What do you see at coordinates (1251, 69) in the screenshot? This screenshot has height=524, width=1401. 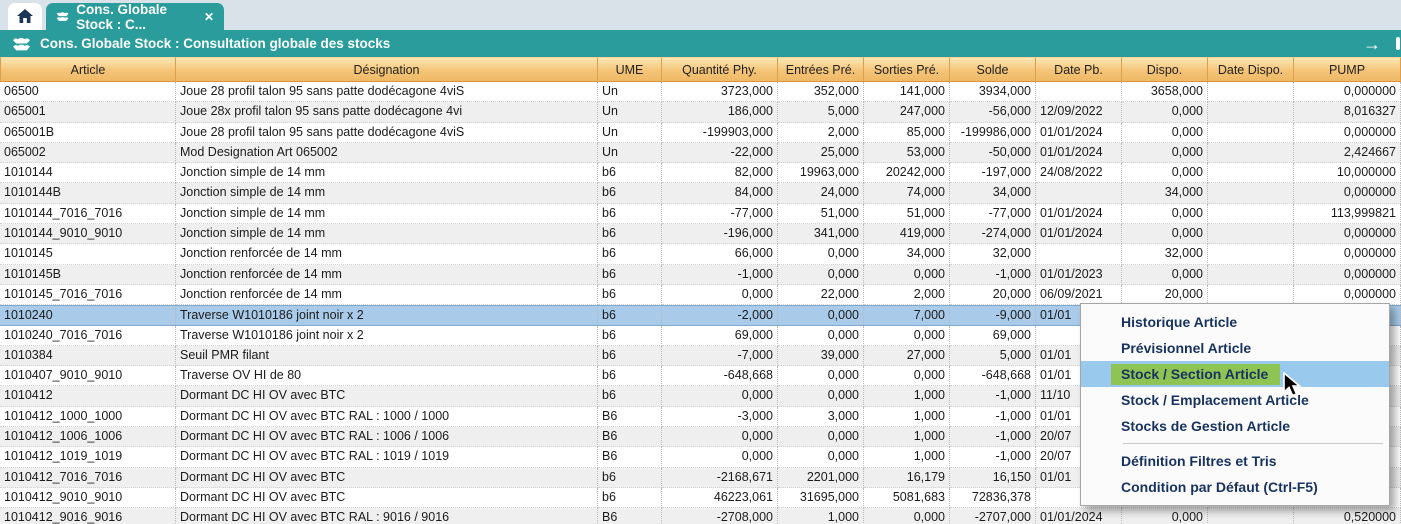 I see `column-header-date_dispo: Date Dispo.` at bounding box center [1251, 69].